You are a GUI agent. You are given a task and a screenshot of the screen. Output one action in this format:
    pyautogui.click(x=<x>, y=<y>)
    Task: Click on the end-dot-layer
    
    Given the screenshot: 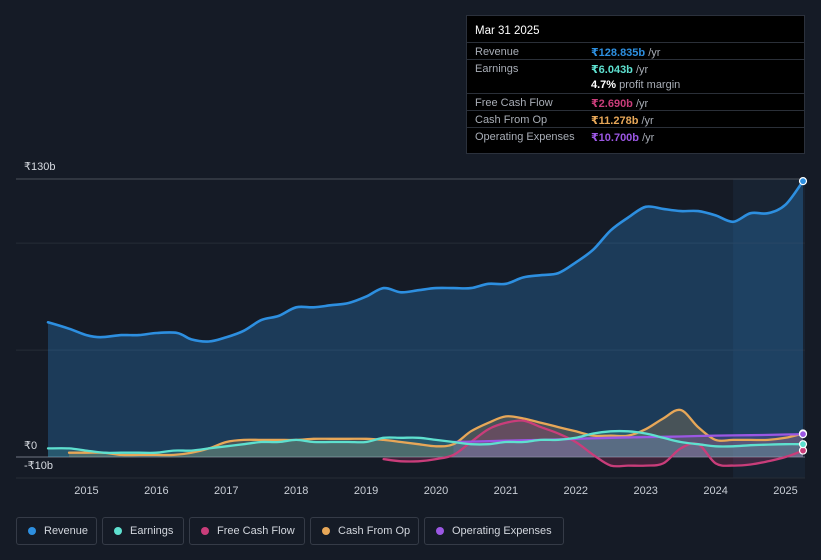 What is the action you would take?
    pyautogui.click(x=803, y=316)
    